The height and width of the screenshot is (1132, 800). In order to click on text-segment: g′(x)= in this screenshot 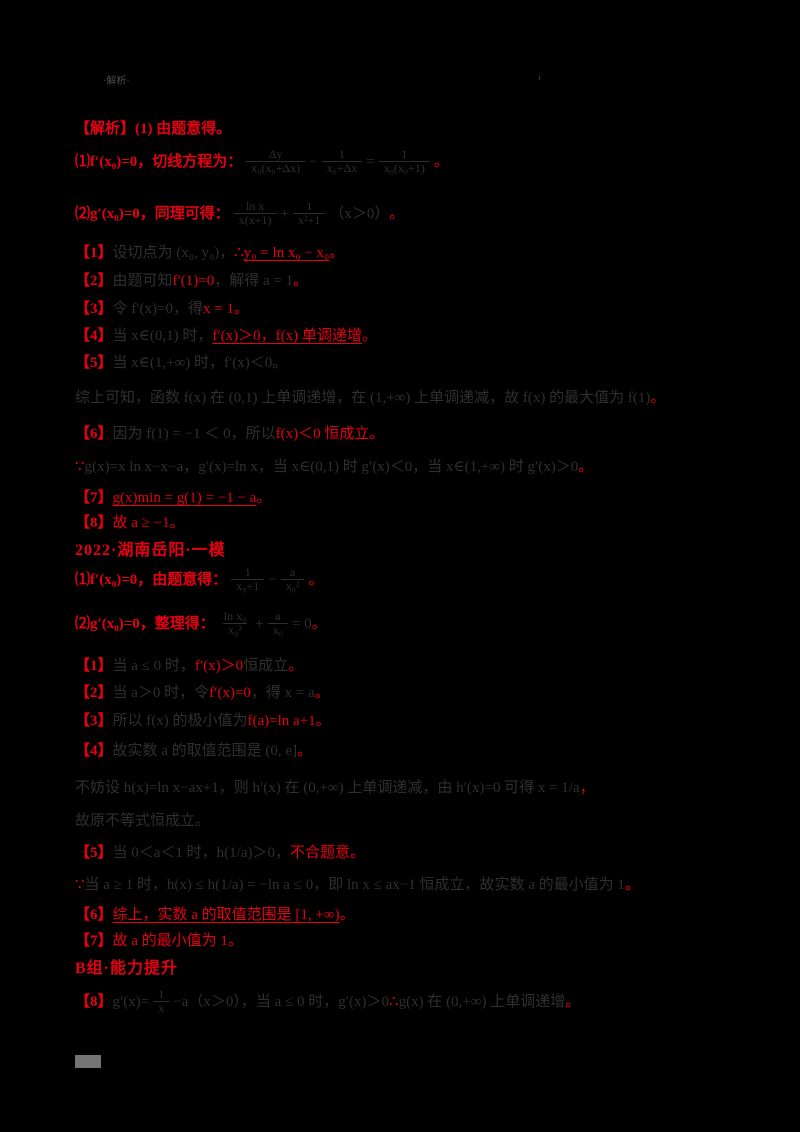, I will do `click(131, 1001)`.